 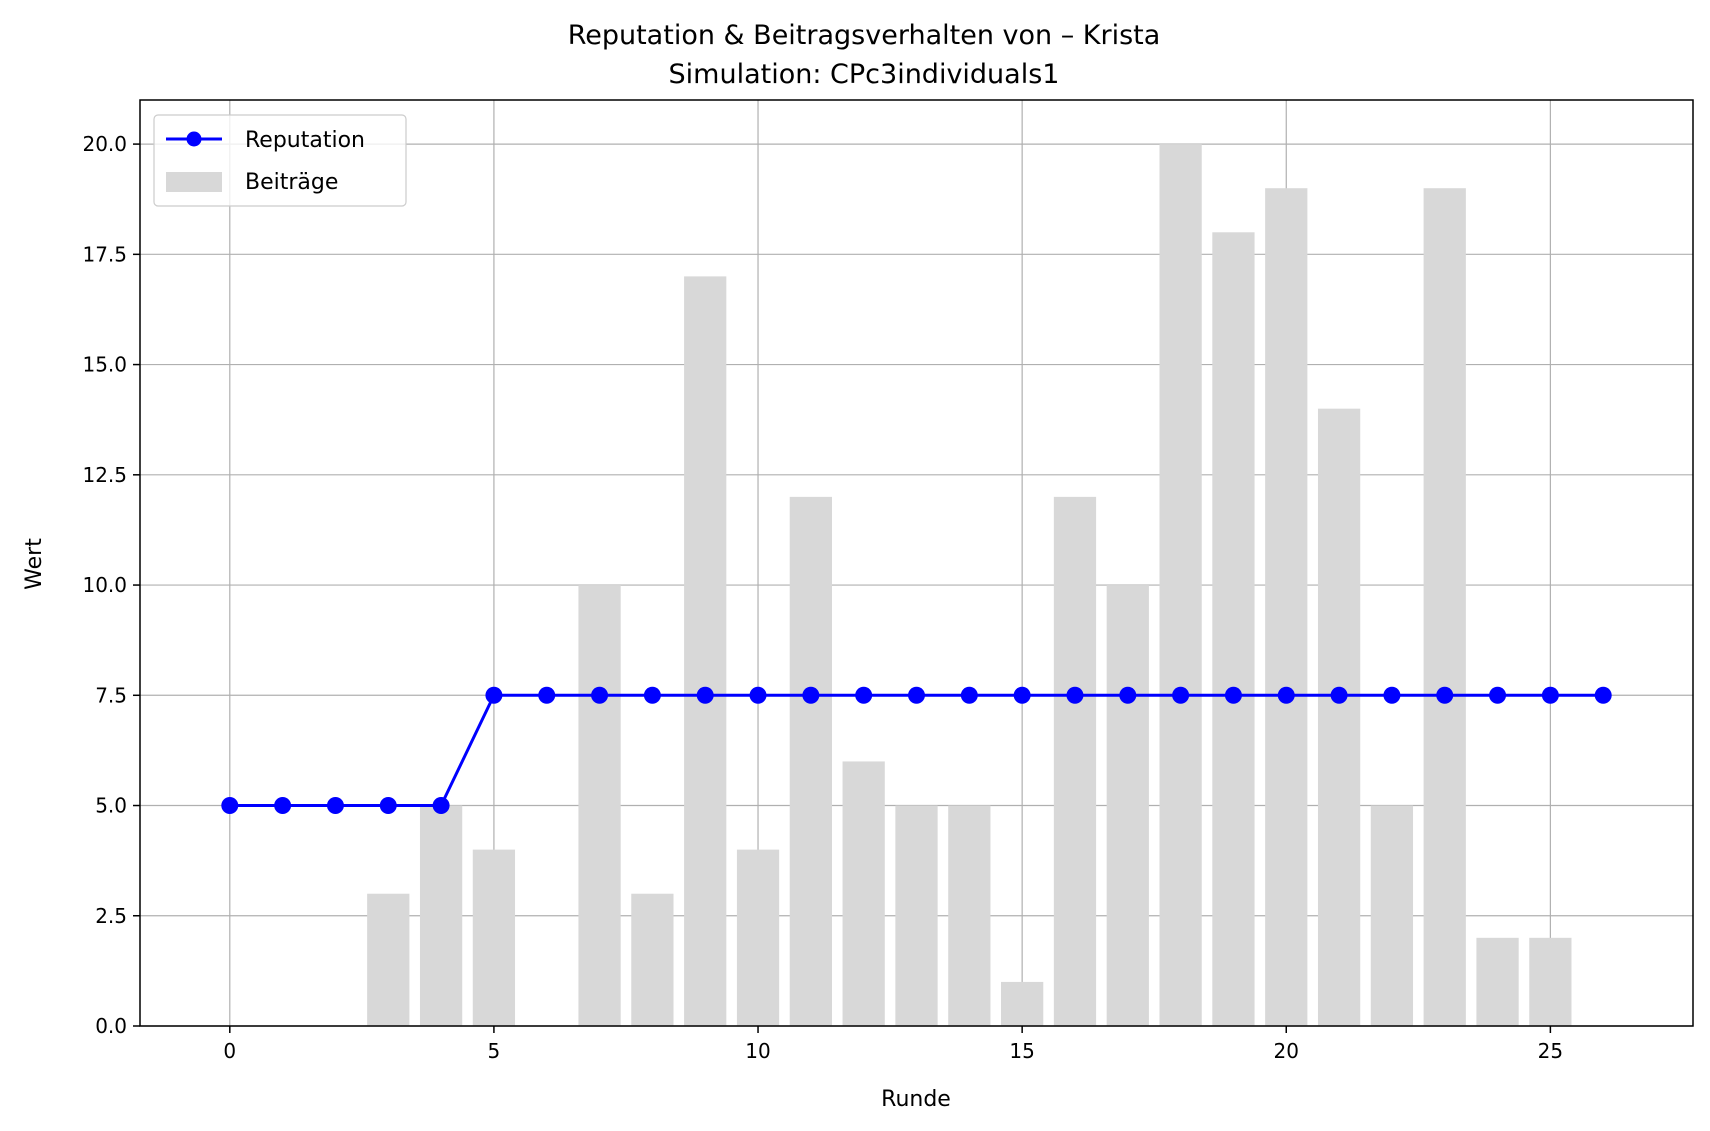 What do you see at coordinates (864, 74) in the screenshot?
I see `chart-subtitle: Simulation: CPc3individuals1` at bounding box center [864, 74].